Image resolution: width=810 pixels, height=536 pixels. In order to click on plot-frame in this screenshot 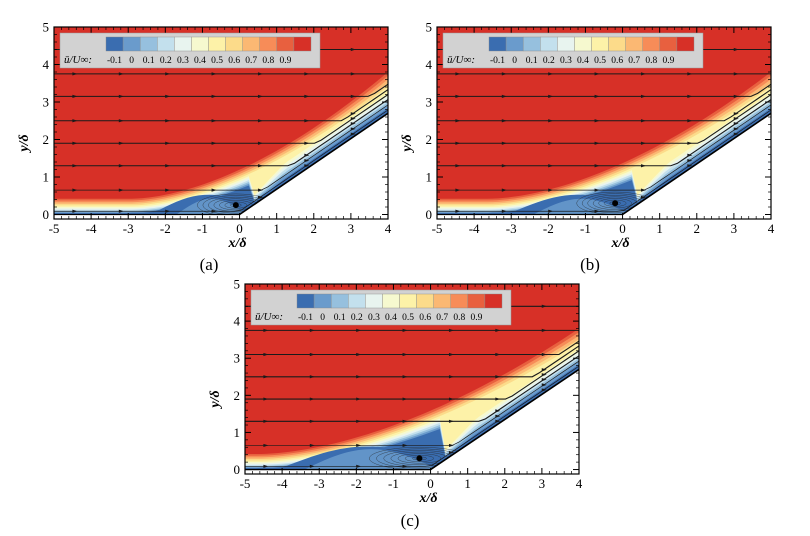, I will do `click(412, 379)`.